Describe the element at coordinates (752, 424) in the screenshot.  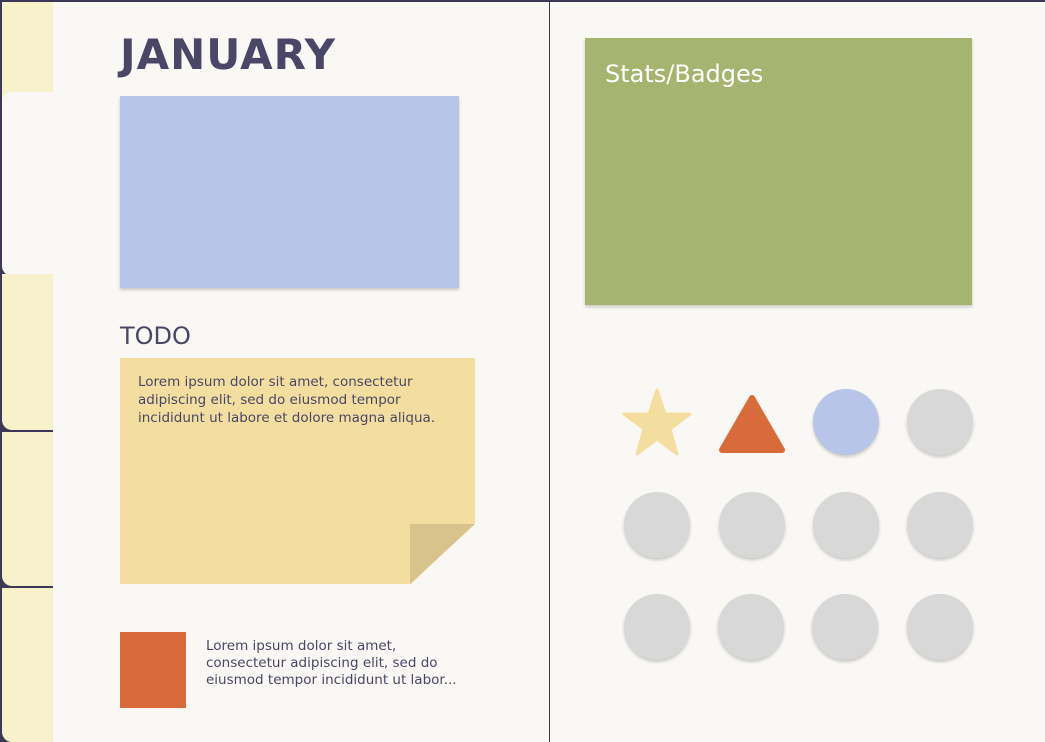
I see `triangle-badge-icon` at that location.